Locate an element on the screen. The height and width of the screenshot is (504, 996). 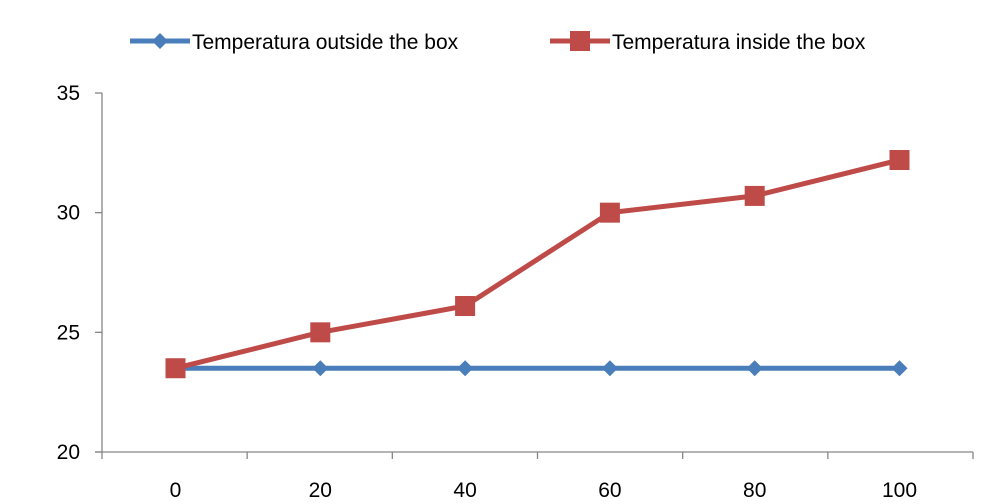
x-tick-label: 60 is located at coordinates (609, 490).